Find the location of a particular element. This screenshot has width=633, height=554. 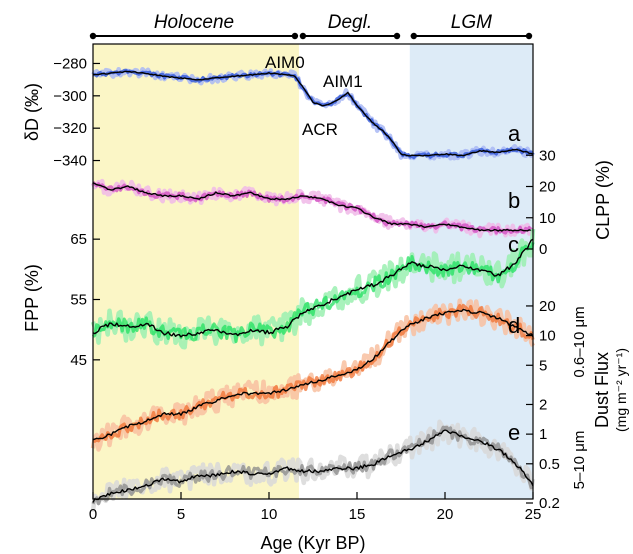

dust-tick-label: 20 is located at coordinates (547, 306).